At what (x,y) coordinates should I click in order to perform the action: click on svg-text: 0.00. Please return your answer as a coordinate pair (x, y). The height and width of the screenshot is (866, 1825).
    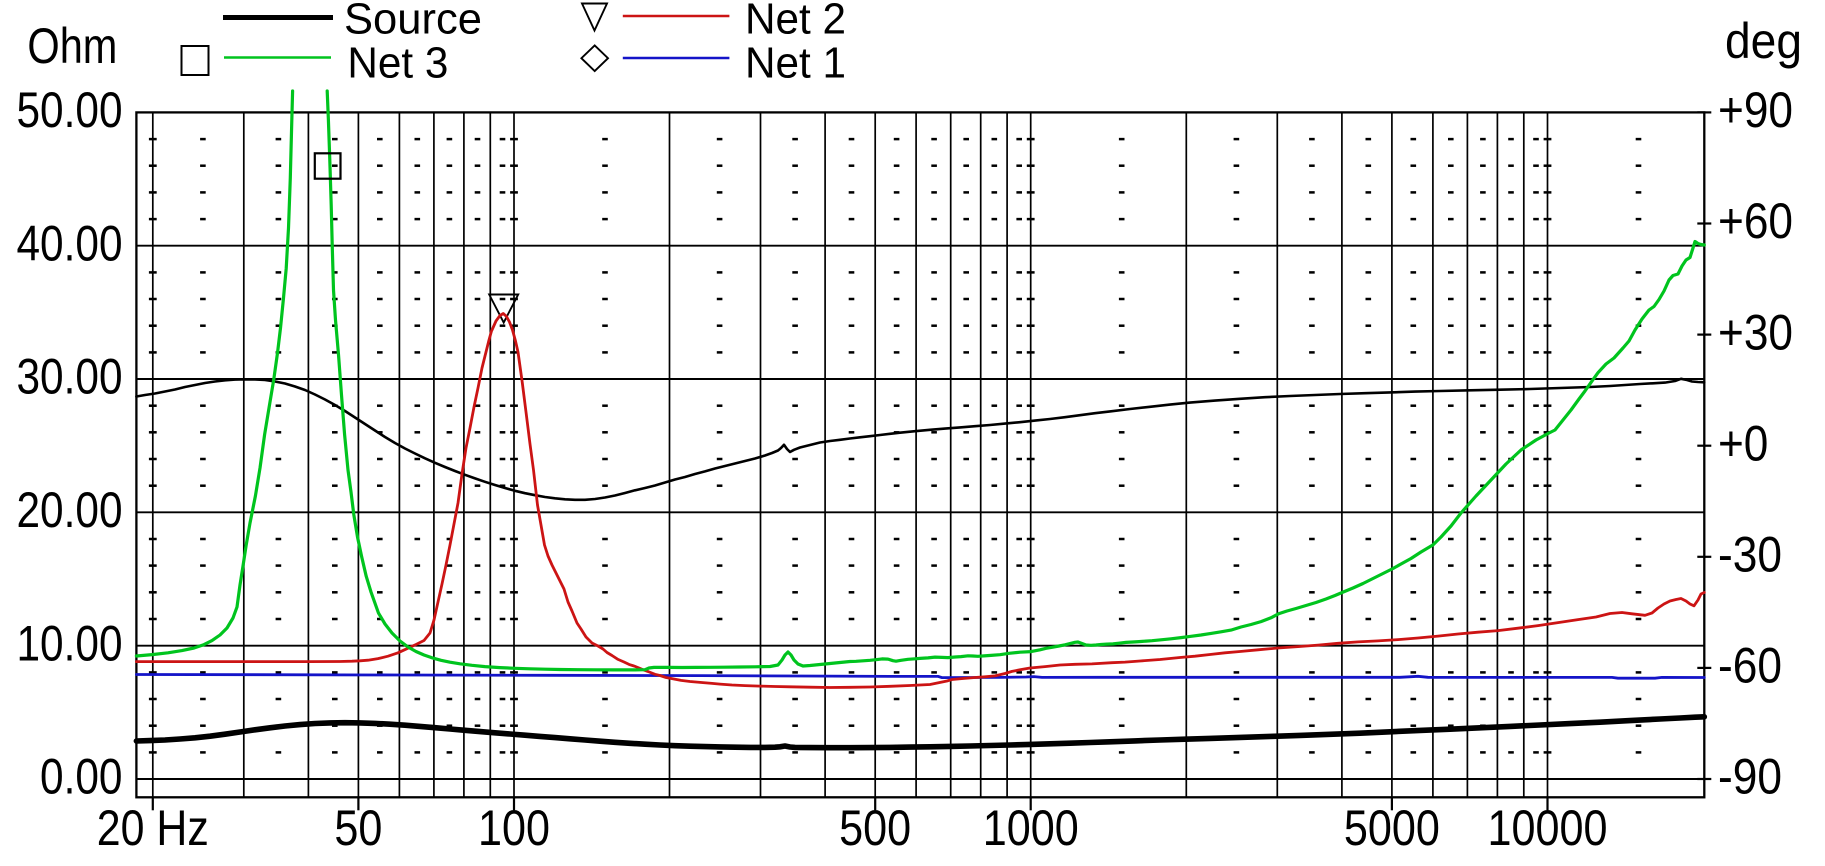
    Looking at the image, I should click on (81, 777).